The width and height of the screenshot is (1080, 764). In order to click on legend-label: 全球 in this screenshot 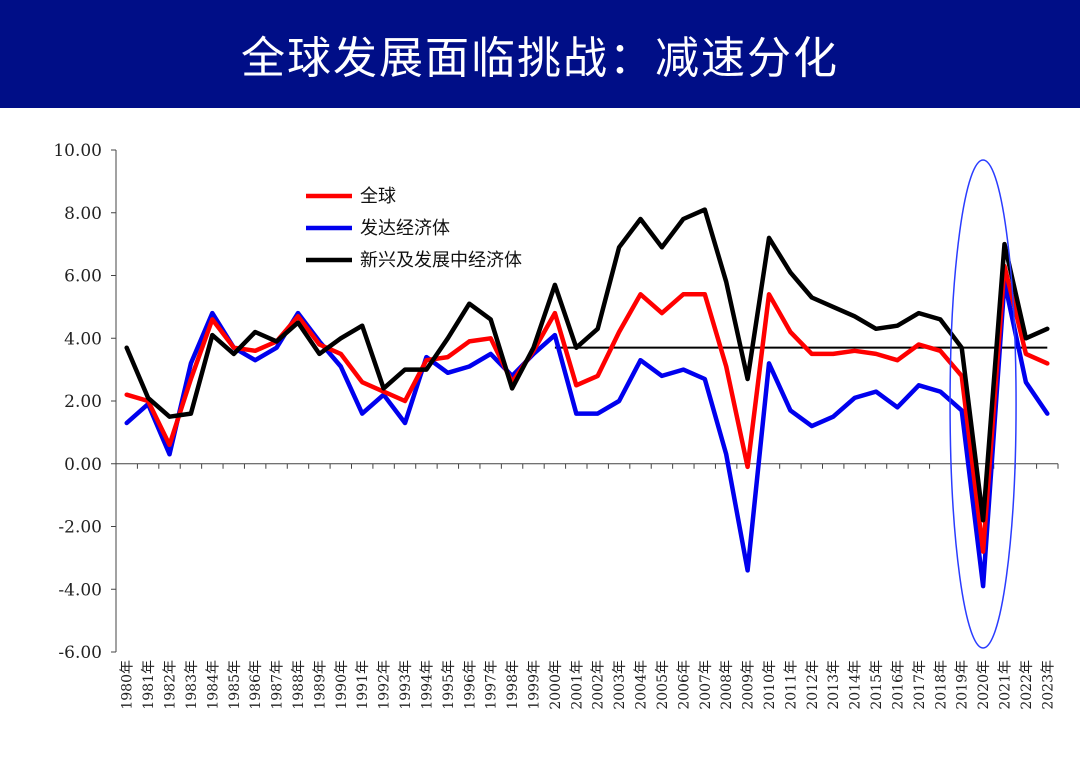, I will do `click(378, 196)`.